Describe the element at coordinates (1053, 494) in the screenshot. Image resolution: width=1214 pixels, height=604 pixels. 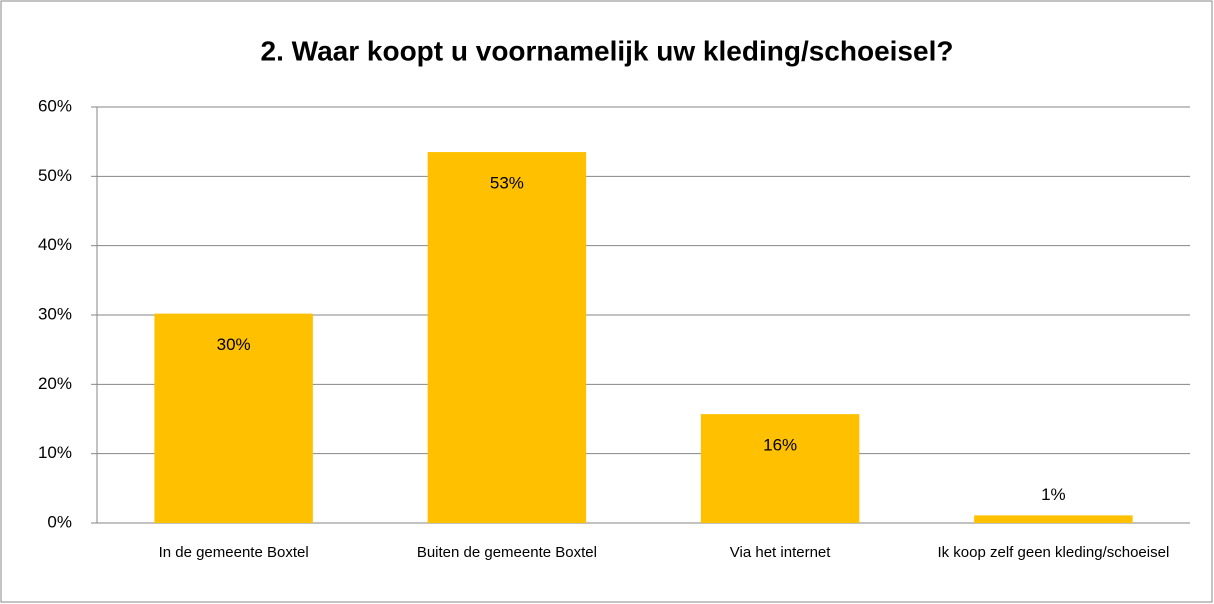
I see `value-label: 1%` at that location.